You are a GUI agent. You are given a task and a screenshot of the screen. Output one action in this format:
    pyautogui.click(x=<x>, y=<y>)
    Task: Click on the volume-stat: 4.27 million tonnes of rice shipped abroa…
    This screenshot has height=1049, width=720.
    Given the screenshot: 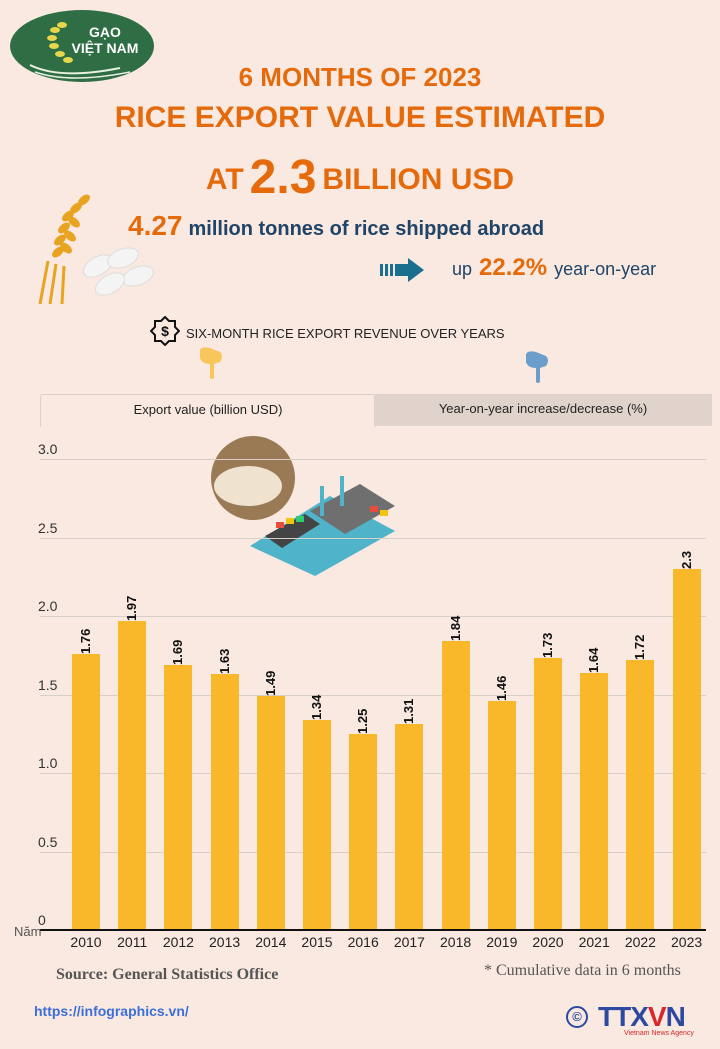 What is the action you would take?
    pyautogui.click(x=336, y=226)
    